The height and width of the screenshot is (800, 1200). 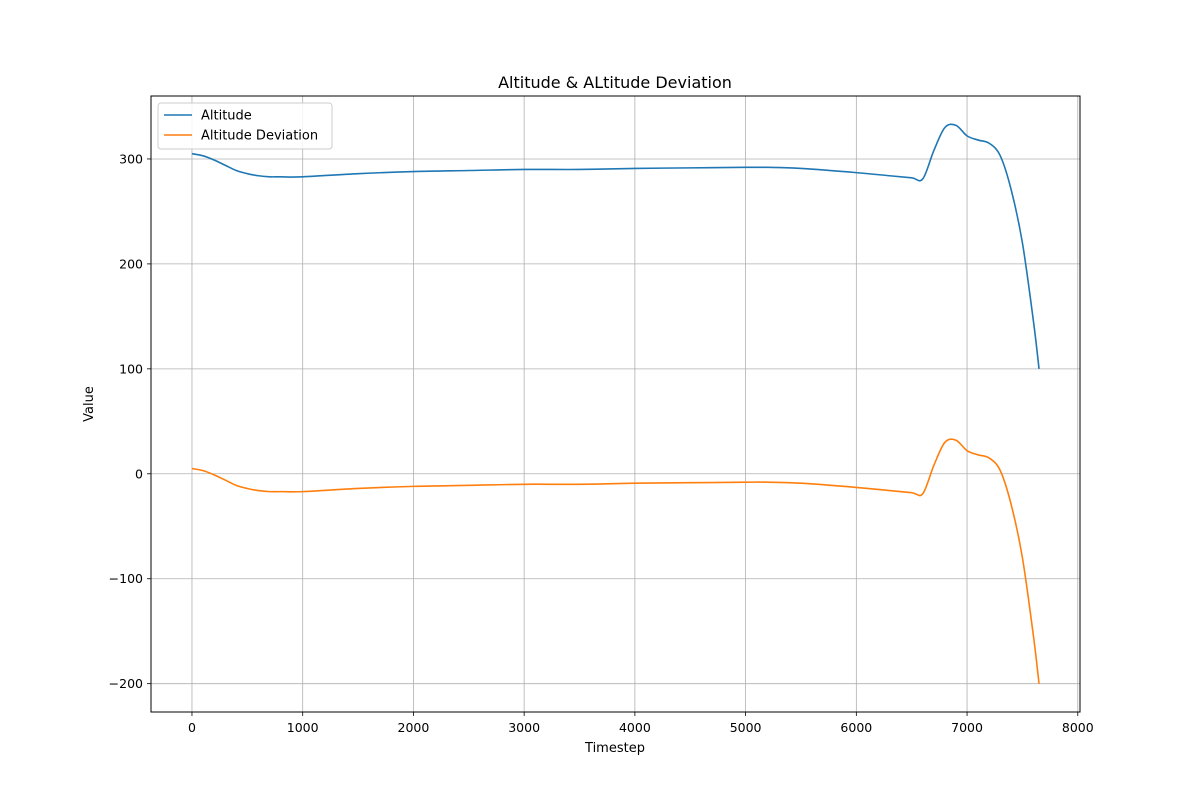 I want to click on x-tick-label: 1000, so click(x=303, y=727).